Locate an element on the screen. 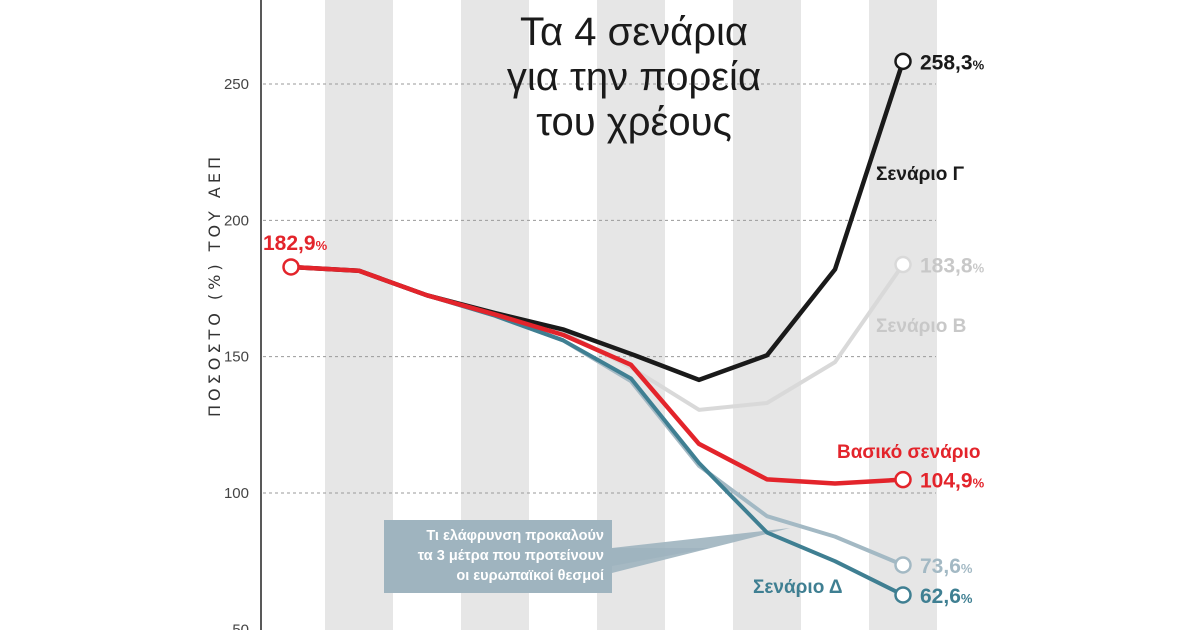  callout-text: οι ευρωπαϊκοί θεσμοί is located at coordinates (530, 576).